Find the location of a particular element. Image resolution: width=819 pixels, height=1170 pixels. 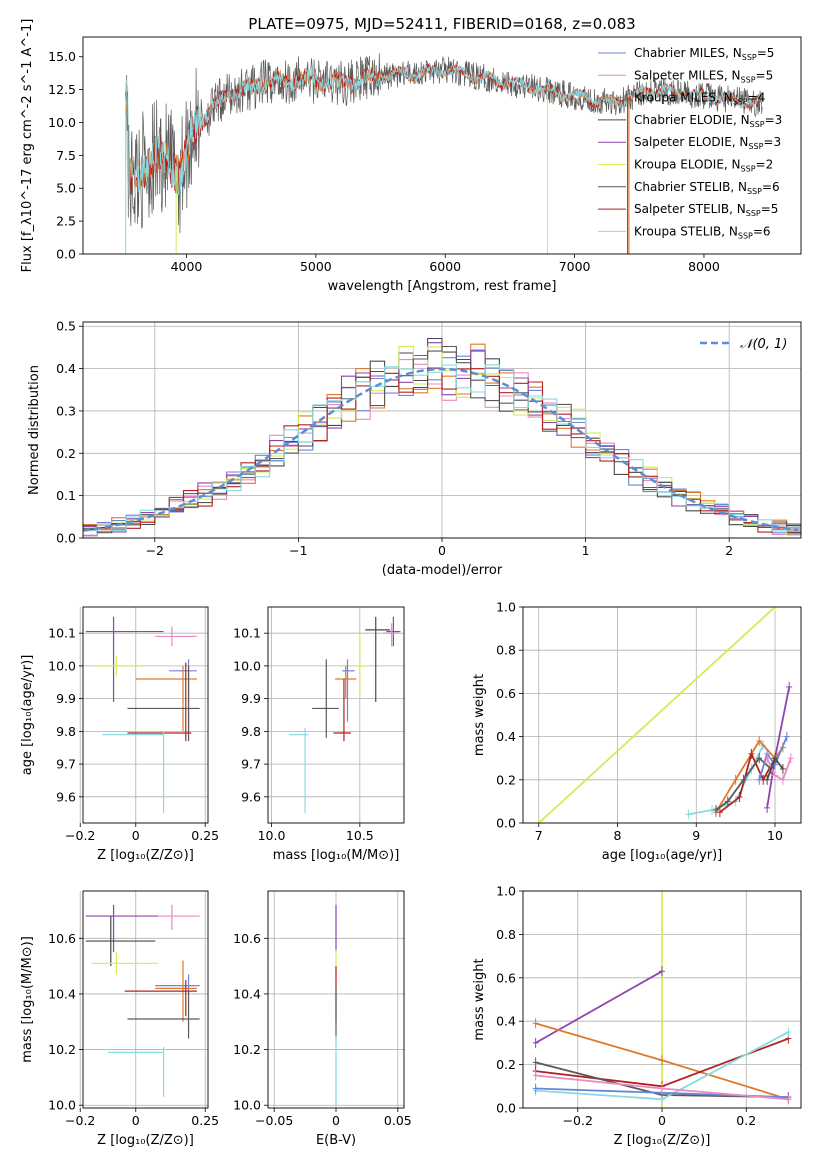

y-tick-label: 12.5 is located at coordinates (62, 89).